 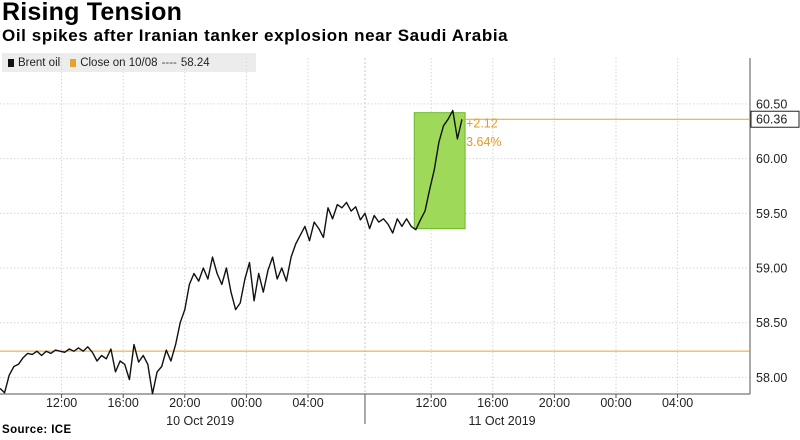 What do you see at coordinates (771, 214) in the screenshot?
I see `y-tick-label: 59.50` at bounding box center [771, 214].